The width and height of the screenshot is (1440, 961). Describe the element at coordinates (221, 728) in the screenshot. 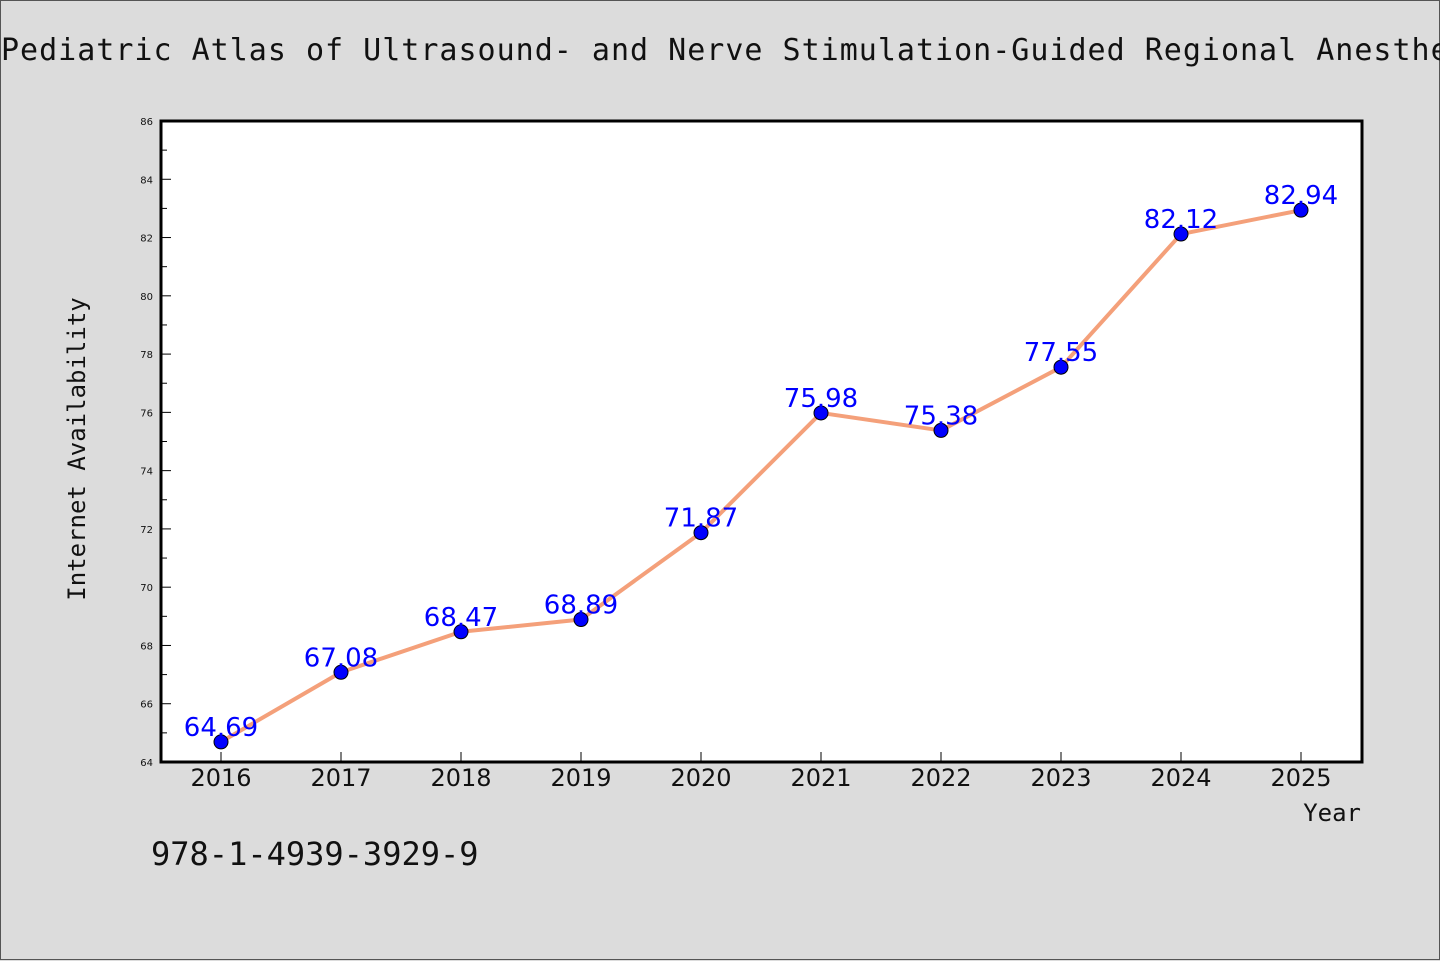

I see `data-value-label: 64.69` at that location.